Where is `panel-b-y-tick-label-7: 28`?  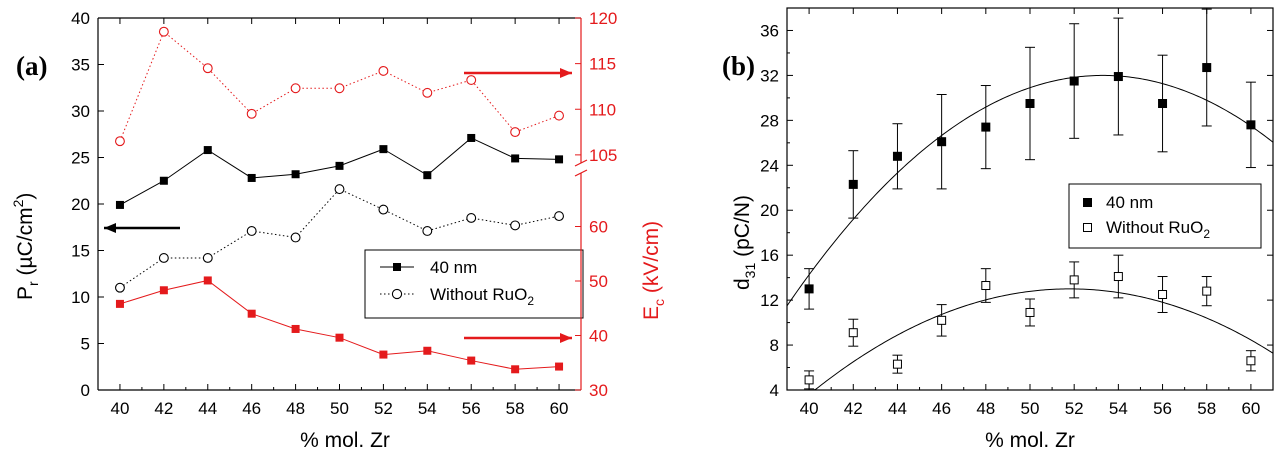 panel-b-y-tick-label-7: 28 is located at coordinates (769, 120).